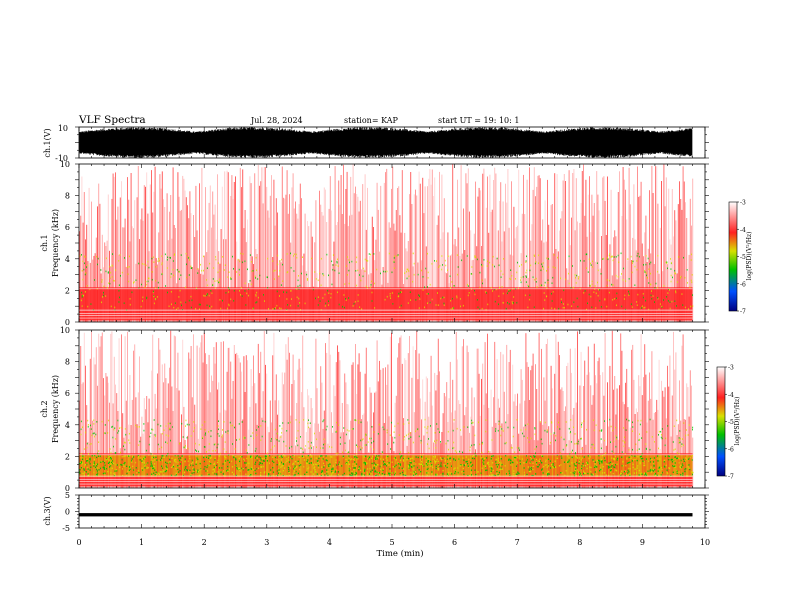 This screenshot has height=612, width=792. Describe the element at coordinates (737, 421) in the screenshot. I see `ch2-colorbar-label: log(PSD)(V²/Hz)` at that location.